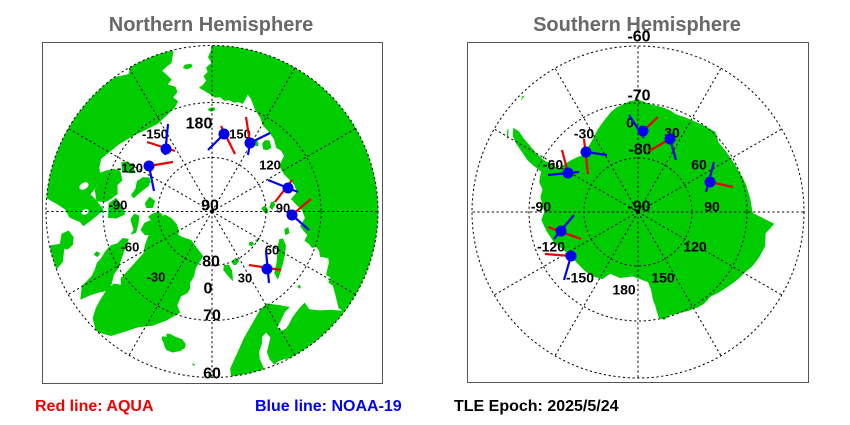 The height and width of the screenshot is (425, 850). Describe the element at coordinates (212, 316) in the screenshot. I see `svg-text: 70` at that location.